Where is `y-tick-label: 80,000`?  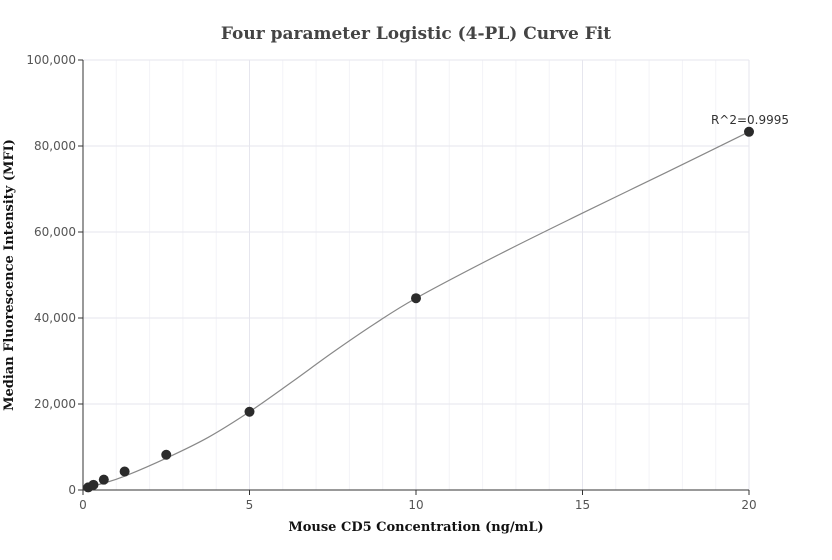 y-tick-label: 80,000 is located at coordinates (55, 146).